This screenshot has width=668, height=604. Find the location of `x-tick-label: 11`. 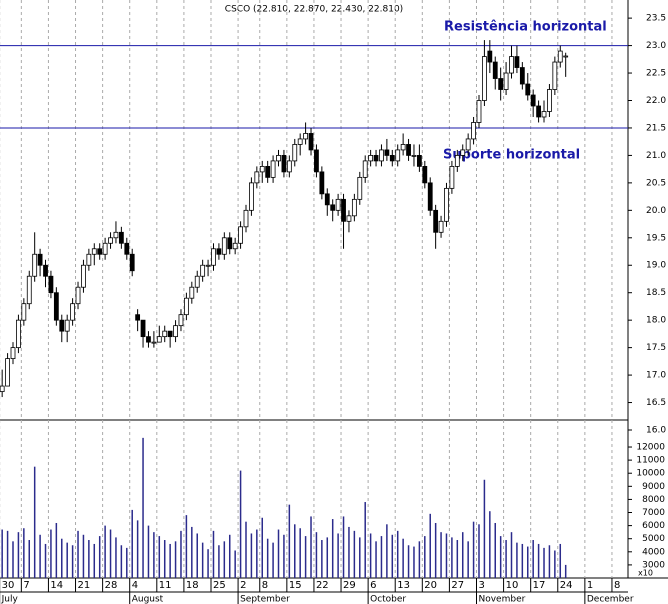

x-tick-label: 11 is located at coordinates (165, 585).